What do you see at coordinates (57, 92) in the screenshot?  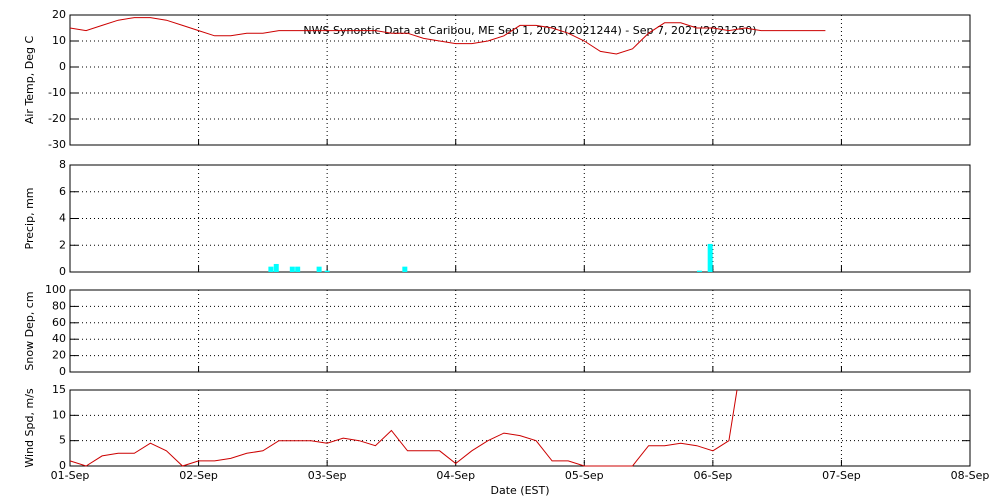 I see `y-tick-label: -10` at bounding box center [57, 92].